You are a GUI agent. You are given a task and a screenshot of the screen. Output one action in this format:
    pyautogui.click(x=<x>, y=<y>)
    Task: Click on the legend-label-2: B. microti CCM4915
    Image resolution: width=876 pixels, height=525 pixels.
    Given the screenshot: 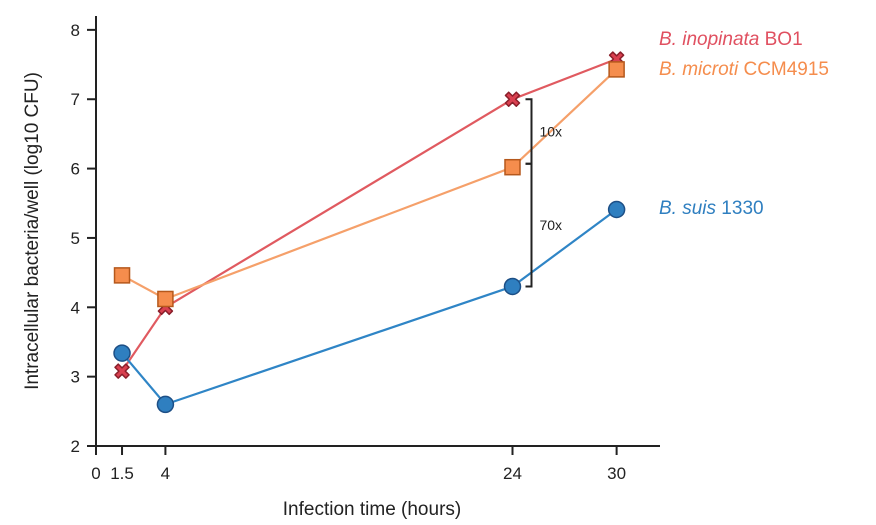 What is the action you would take?
    pyautogui.click(x=744, y=69)
    